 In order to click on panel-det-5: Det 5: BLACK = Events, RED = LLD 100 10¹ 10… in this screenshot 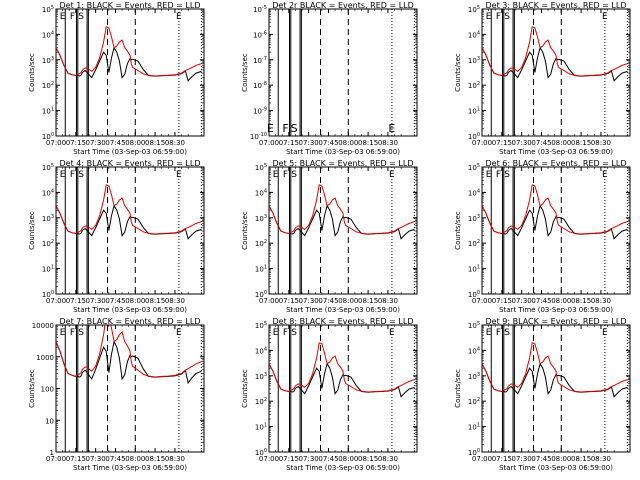, I will do `click(329, 236)`.